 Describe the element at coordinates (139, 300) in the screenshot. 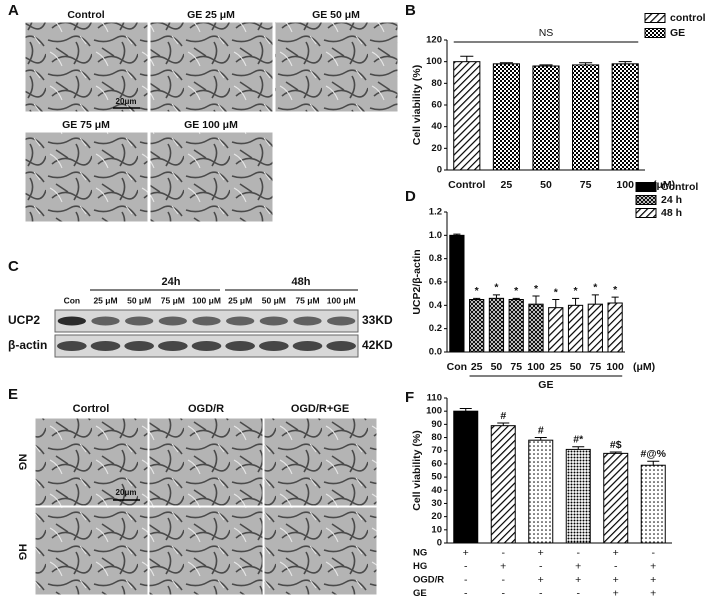

I see `lane-label: 50 μM` at that location.